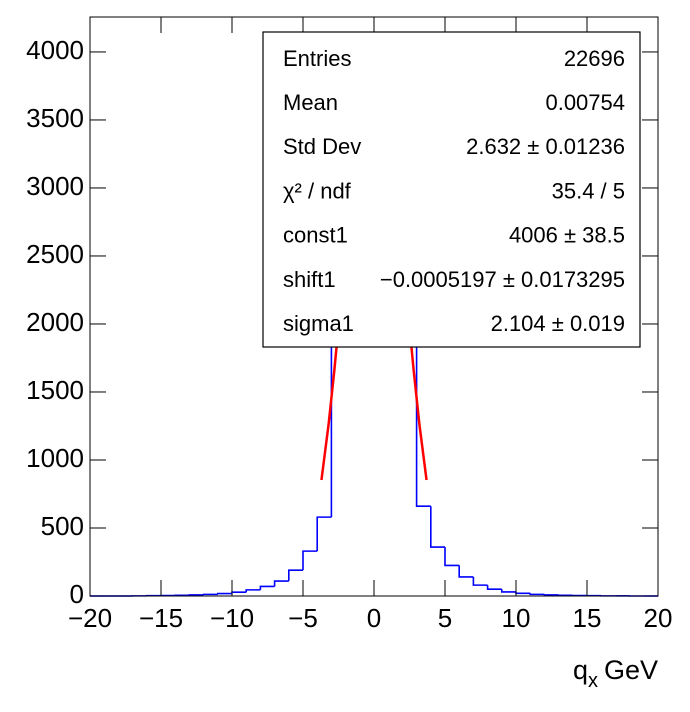  I want to click on y-tick-label: 2500, so click(55, 254).